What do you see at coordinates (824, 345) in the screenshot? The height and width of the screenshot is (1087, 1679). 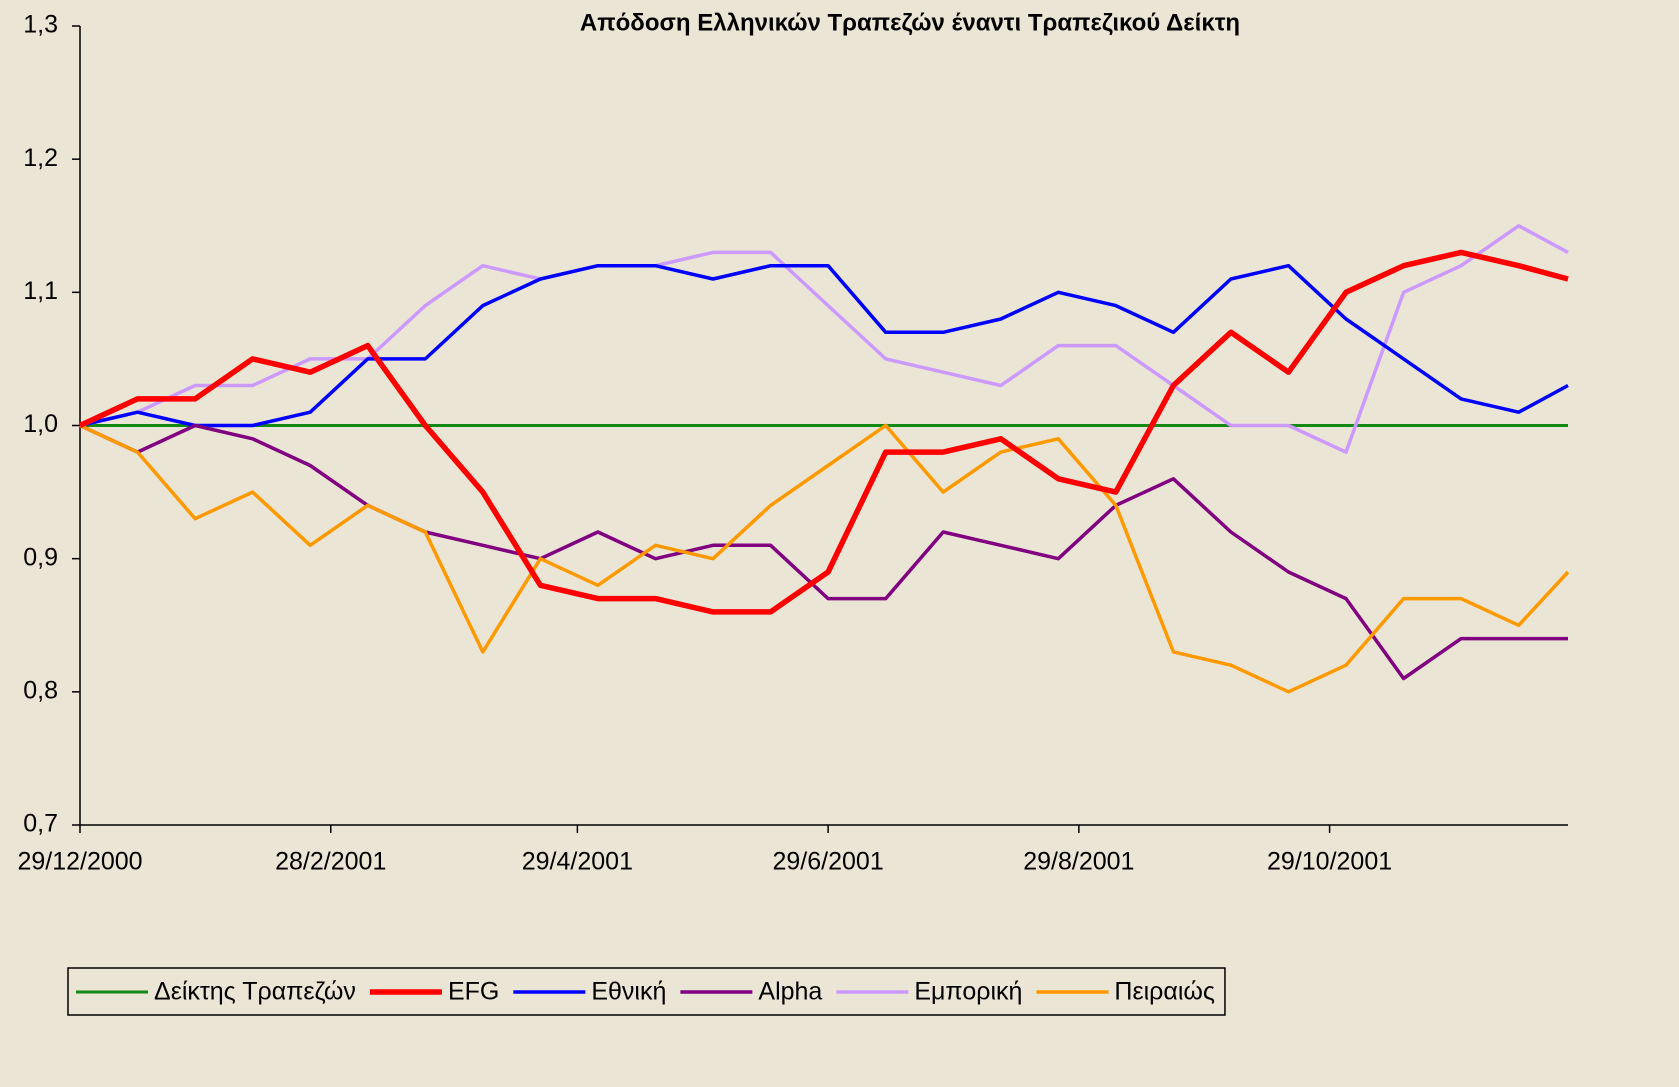 I see `series-line` at bounding box center [824, 345].